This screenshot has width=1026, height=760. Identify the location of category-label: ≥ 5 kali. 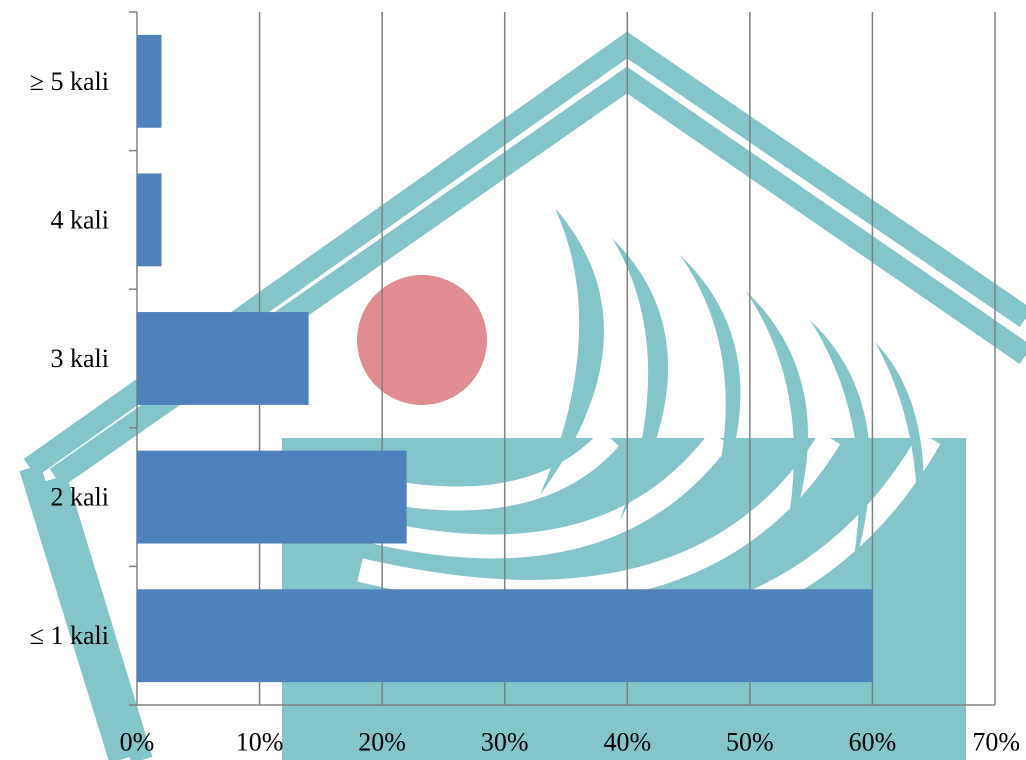
(69, 81).